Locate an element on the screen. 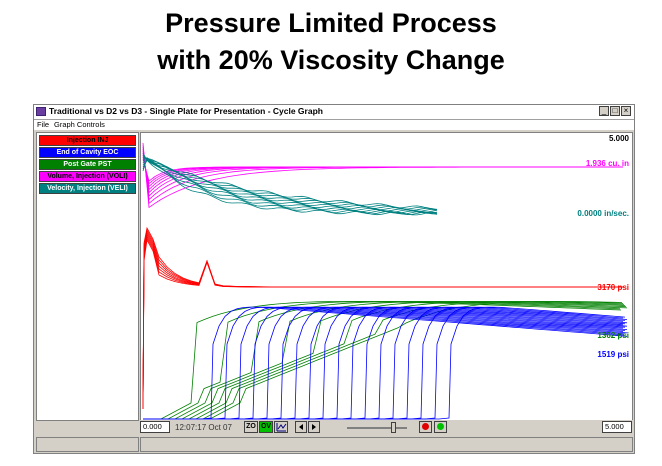  go-button is located at coordinates (440, 427).